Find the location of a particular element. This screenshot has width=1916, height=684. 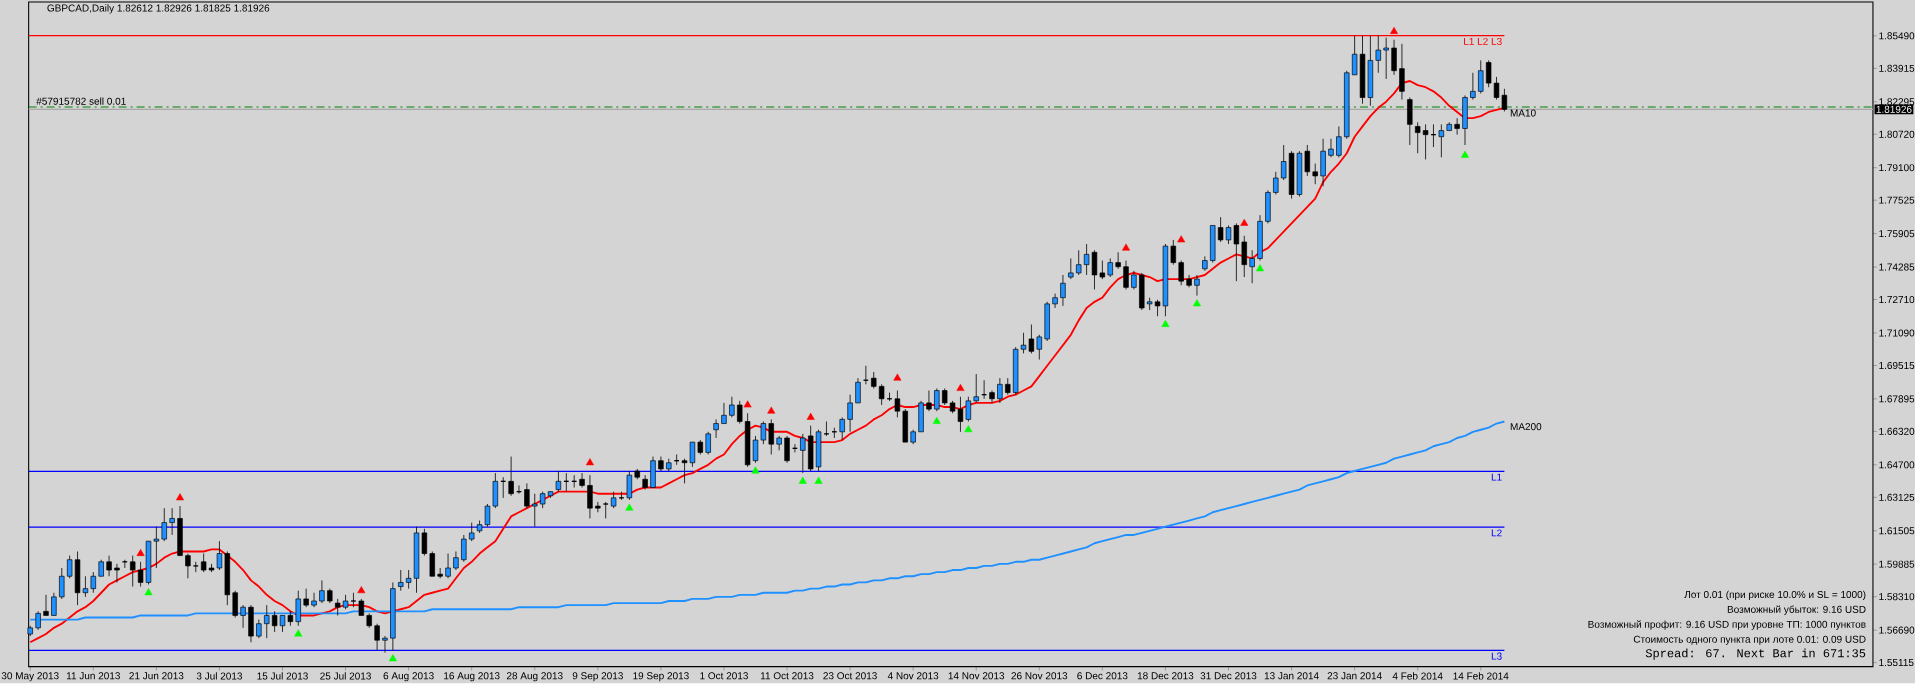

y-tick-label: 1.58310 is located at coordinates (1897, 597).